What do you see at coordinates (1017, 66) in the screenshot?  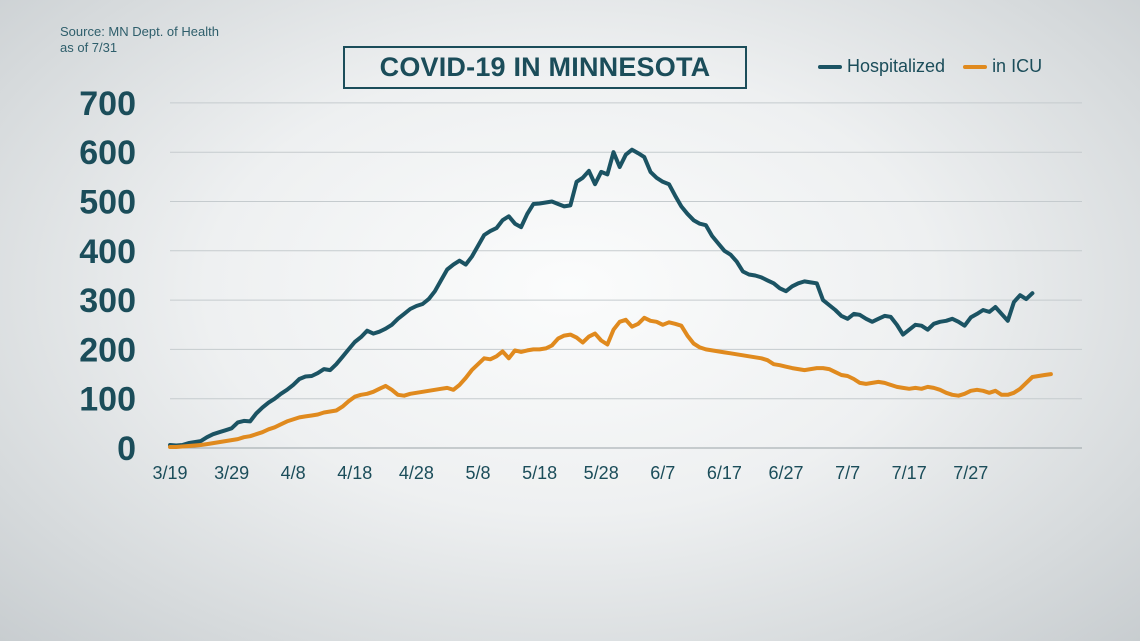 I see `legend-label-icu: in ICU` at bounding box center [1017, 66].